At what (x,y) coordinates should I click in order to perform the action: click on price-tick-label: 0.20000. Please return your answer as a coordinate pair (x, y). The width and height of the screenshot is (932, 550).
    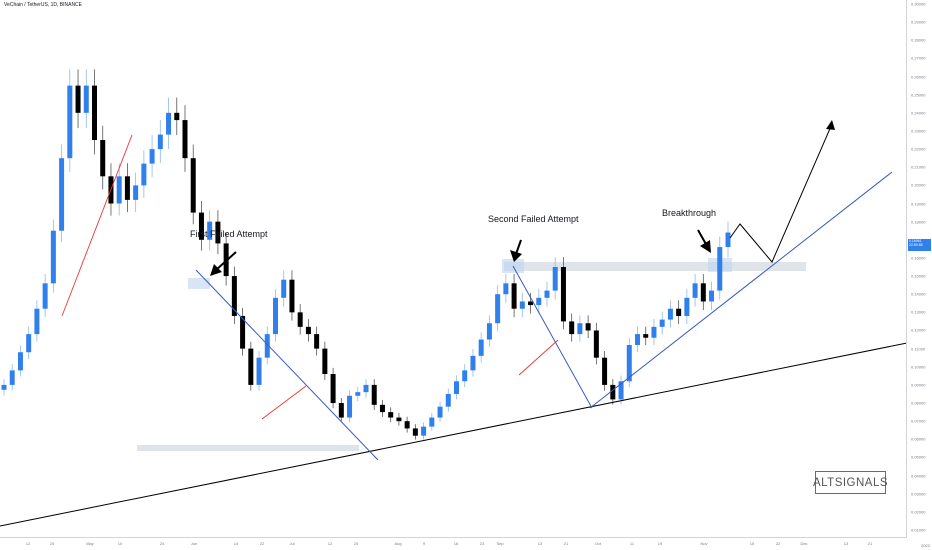
    Looking at the image, I should click on (918, 185).